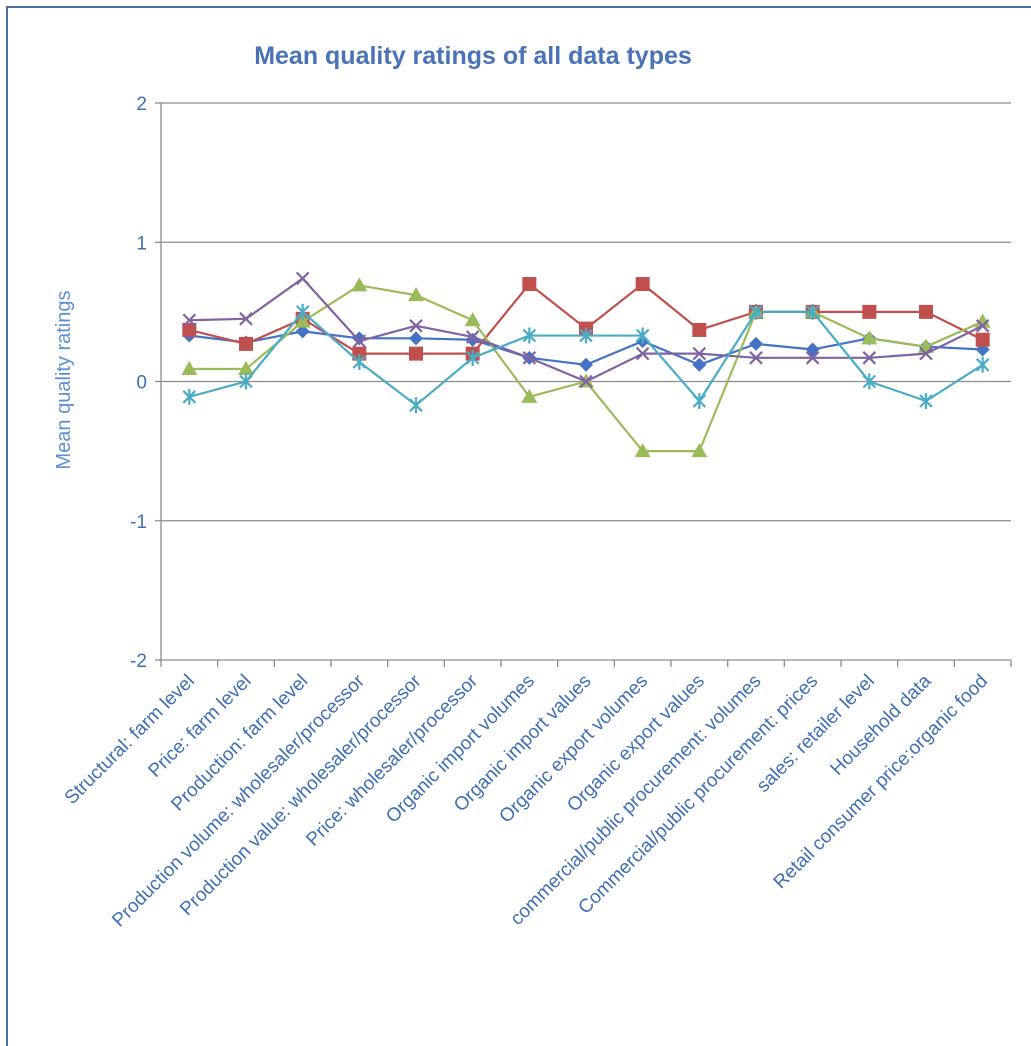 This screenshot has width=1031, height=1046. I want to click on y-axis-label: Mean quality ratings, so click(64, 380).